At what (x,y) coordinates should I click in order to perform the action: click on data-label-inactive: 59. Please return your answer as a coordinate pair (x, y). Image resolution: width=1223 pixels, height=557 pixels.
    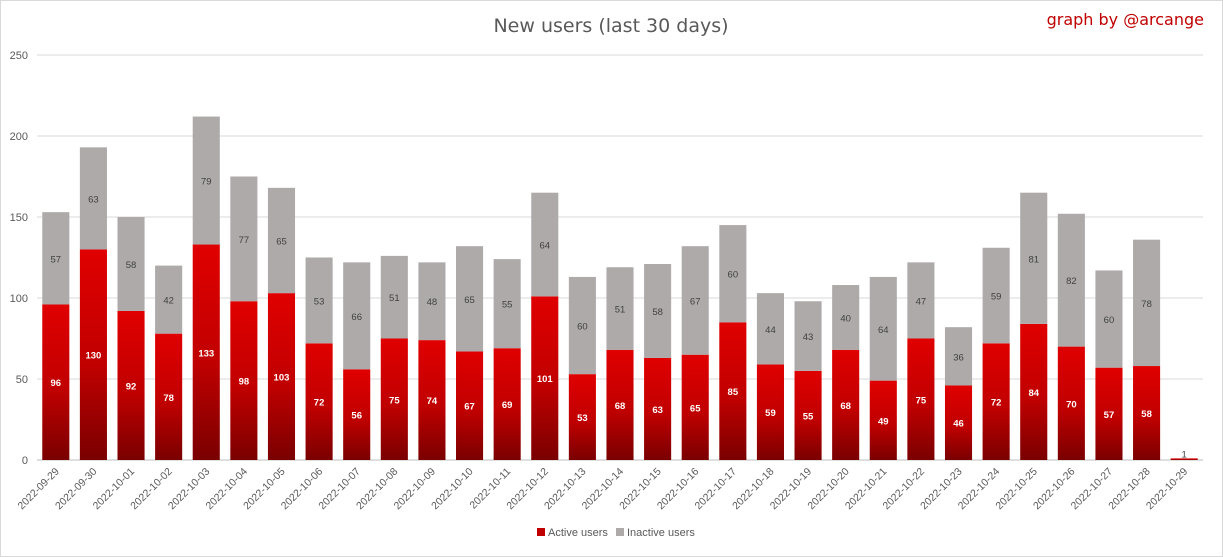
    Looking at the image, I should click on (996, 297).